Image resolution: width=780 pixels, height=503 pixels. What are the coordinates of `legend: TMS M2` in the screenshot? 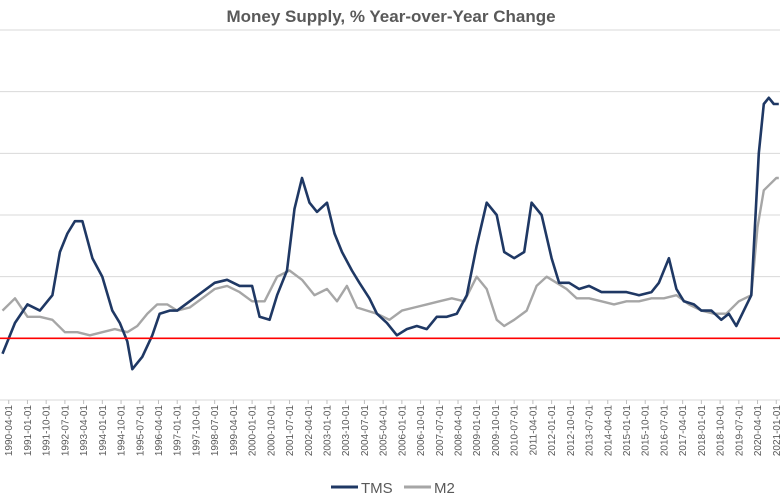 It's located at (393, 488).